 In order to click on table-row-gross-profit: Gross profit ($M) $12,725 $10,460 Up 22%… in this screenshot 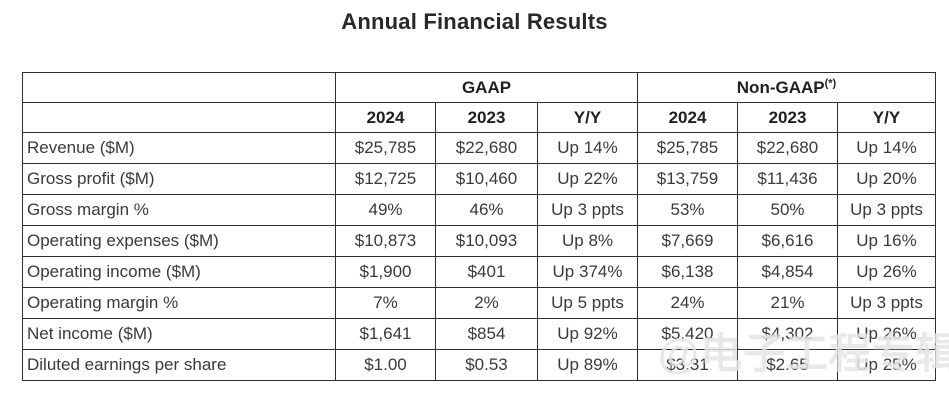, I will do `click(479, 179)`.